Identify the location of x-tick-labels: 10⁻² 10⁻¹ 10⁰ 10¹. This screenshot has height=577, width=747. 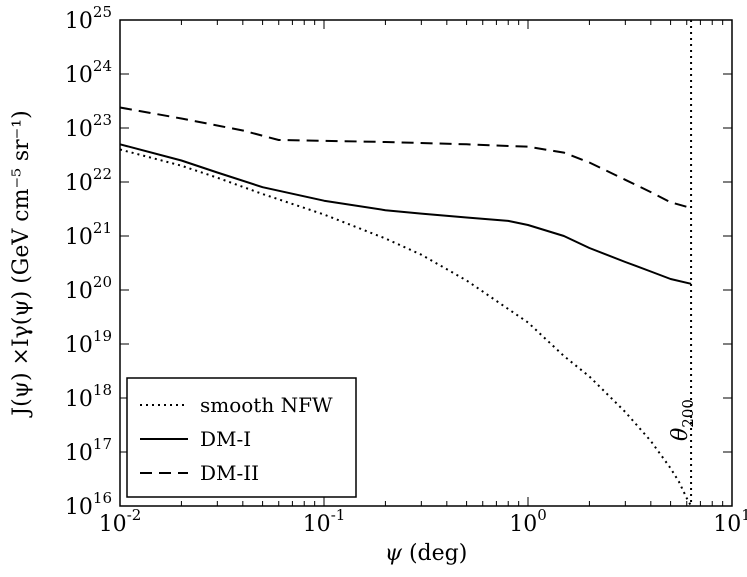
(423, 521).